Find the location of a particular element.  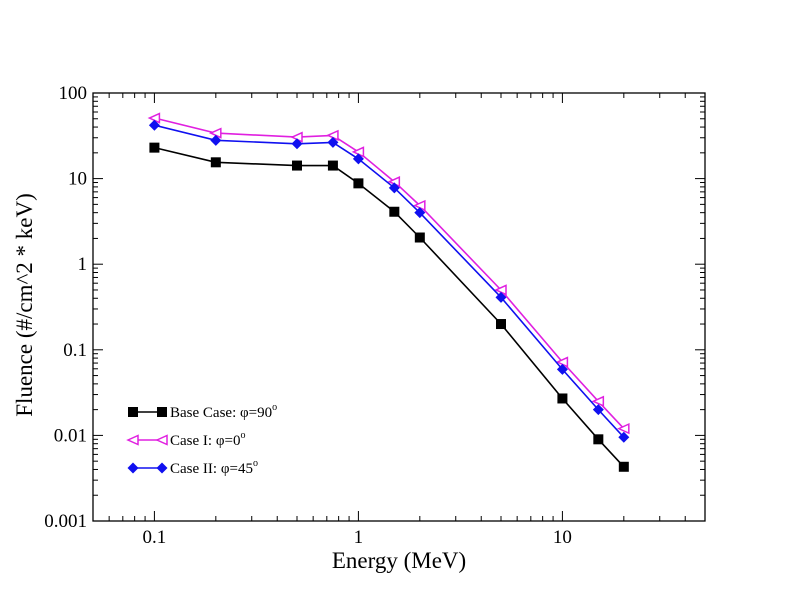

legend-label: Case II: φ=45o is located at coordinates (214, 467).